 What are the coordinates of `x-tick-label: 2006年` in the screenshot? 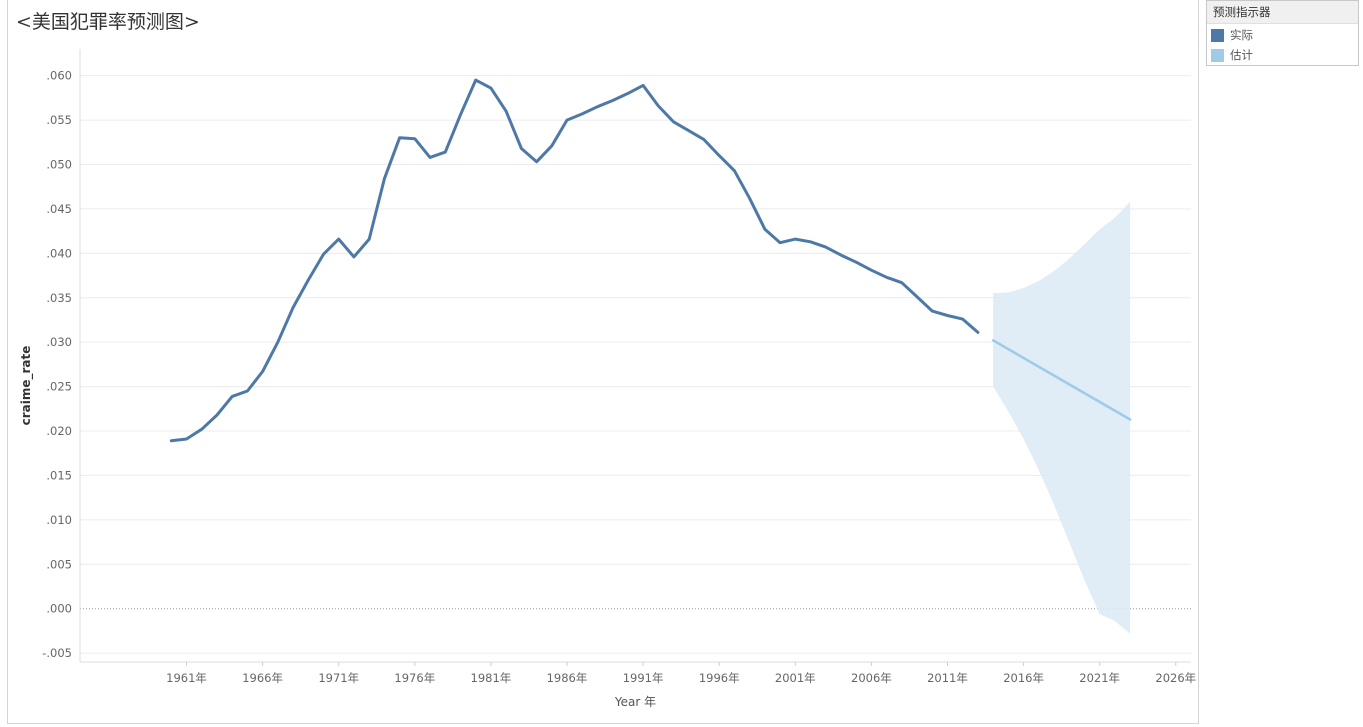 It's located at (871, 678).